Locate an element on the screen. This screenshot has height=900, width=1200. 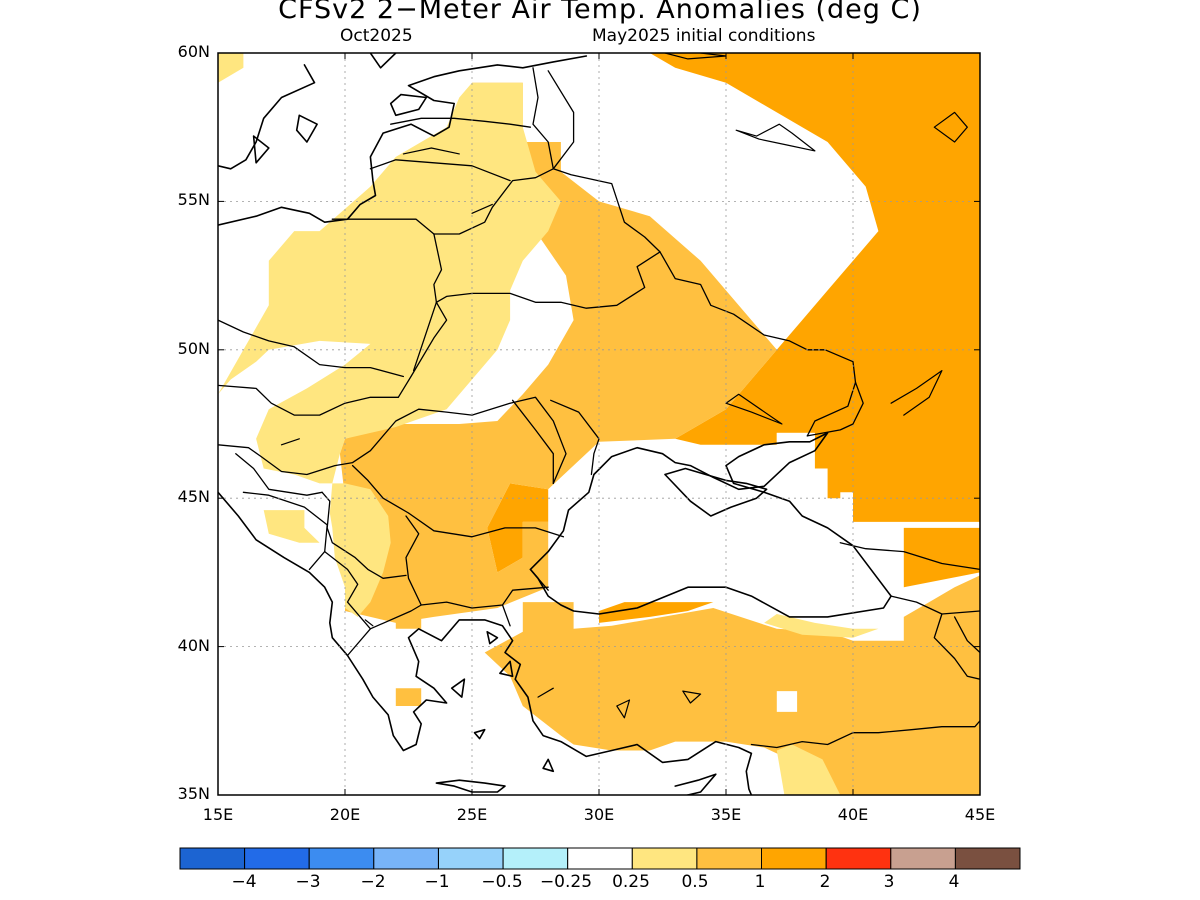
valid-month-label: Oct2025 is located at coordinates (376, 36).